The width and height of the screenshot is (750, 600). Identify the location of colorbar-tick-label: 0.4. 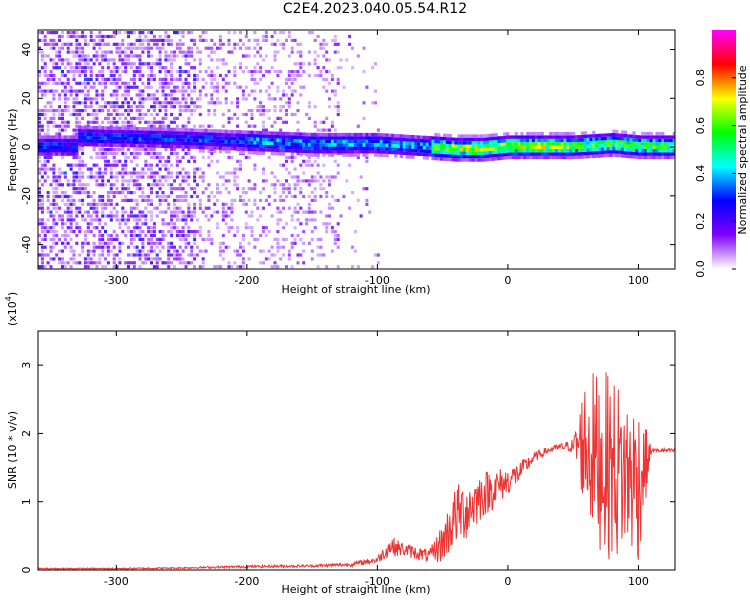
(700, 174).